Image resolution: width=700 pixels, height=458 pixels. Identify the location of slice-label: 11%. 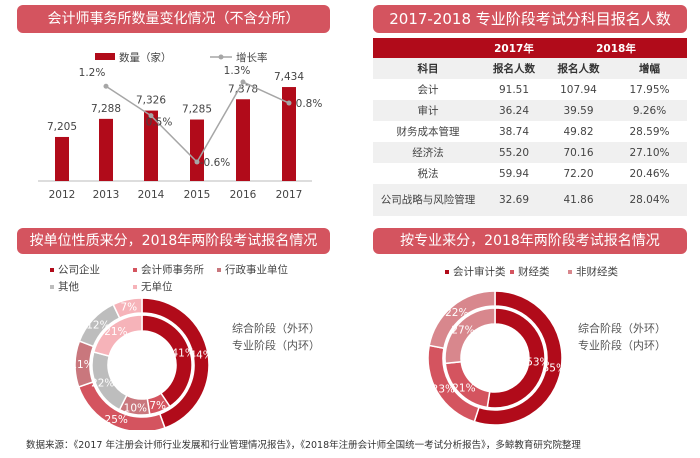
(81, 365).